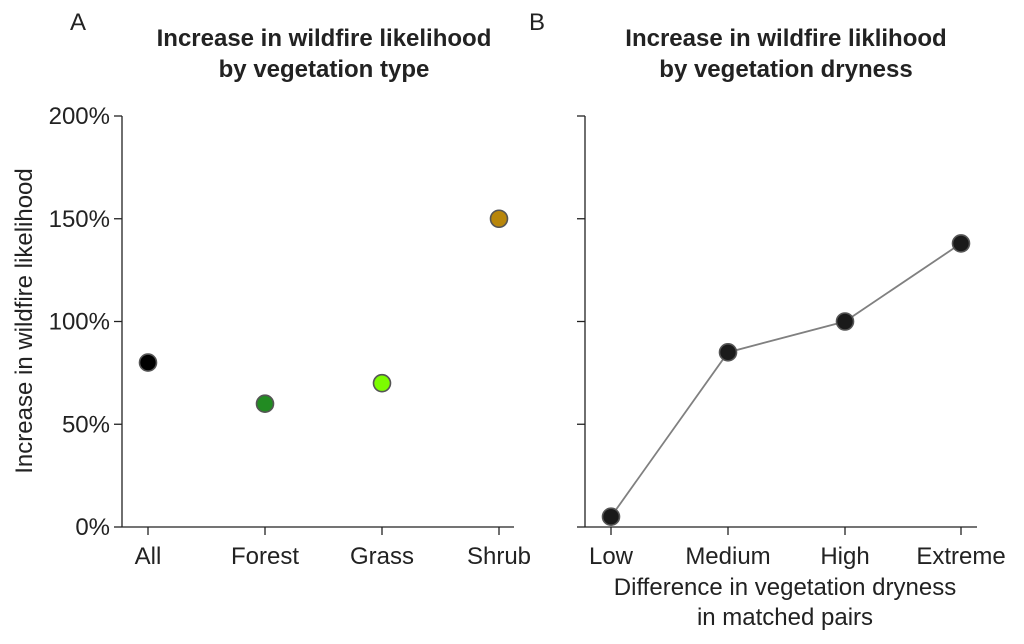 The width and height of the screenshot is (1024, 644). What do you see at coordinates (24, 320) in the screenshot?
I see `y-axis-label: Increase in wildfire likelihood` at bounding box center [24, 320].